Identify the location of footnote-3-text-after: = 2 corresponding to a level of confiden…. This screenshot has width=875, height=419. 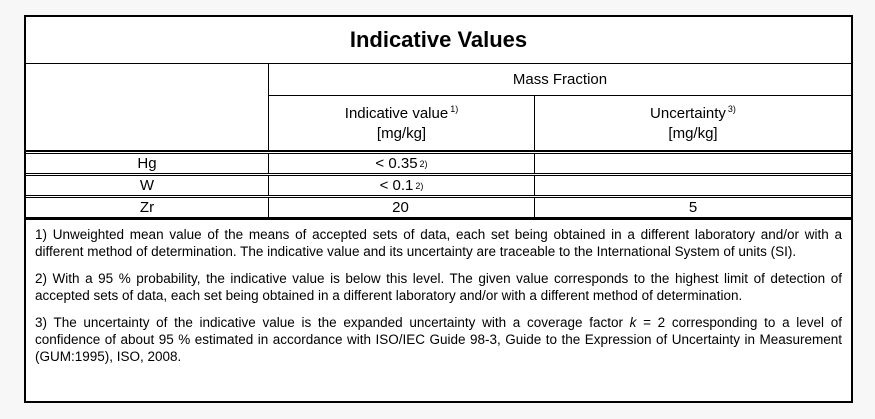
(438, 339).